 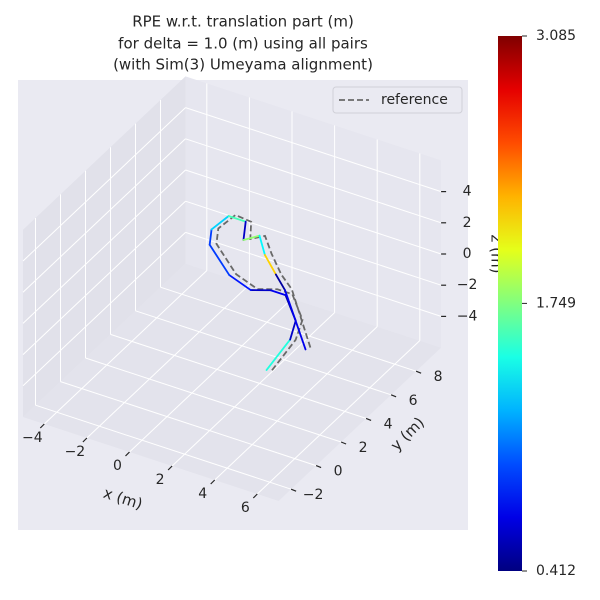 I want to click on y-tick-label: 6, so click(x=413, y=401).